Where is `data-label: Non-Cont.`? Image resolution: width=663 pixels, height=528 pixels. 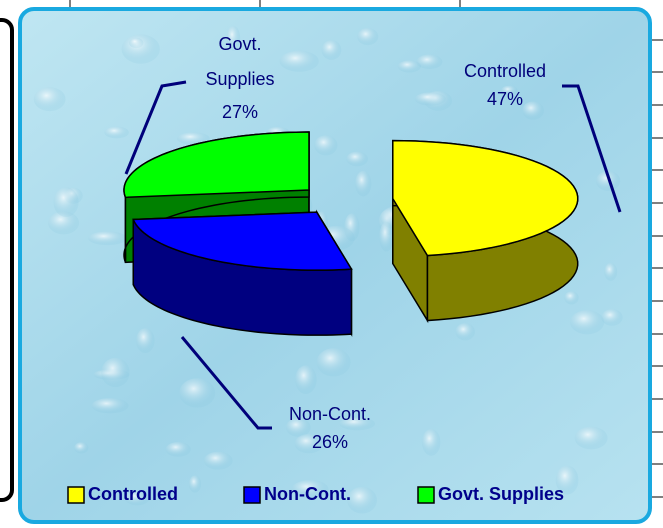 data-label: Non-Cont. is located at coordinates (330, 414).